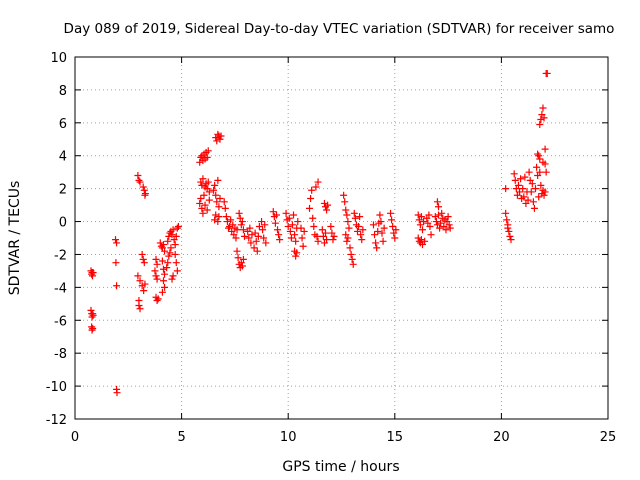  I want to click on y-tick-label: 4, so click(63, 157).